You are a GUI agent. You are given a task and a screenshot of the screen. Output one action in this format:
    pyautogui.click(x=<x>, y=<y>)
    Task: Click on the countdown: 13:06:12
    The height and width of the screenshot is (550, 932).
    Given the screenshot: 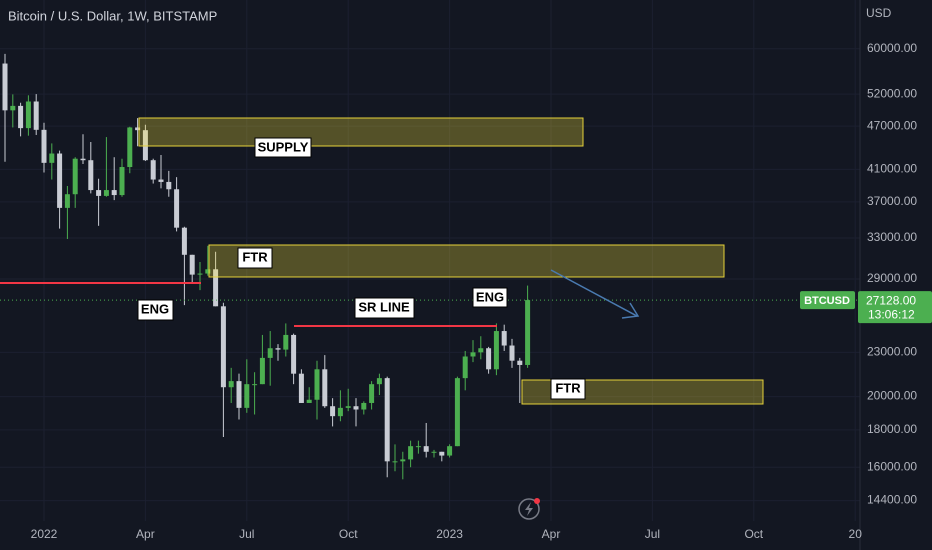 What is the action you would take?
    pyautogui.click(x=891, y=314)
    